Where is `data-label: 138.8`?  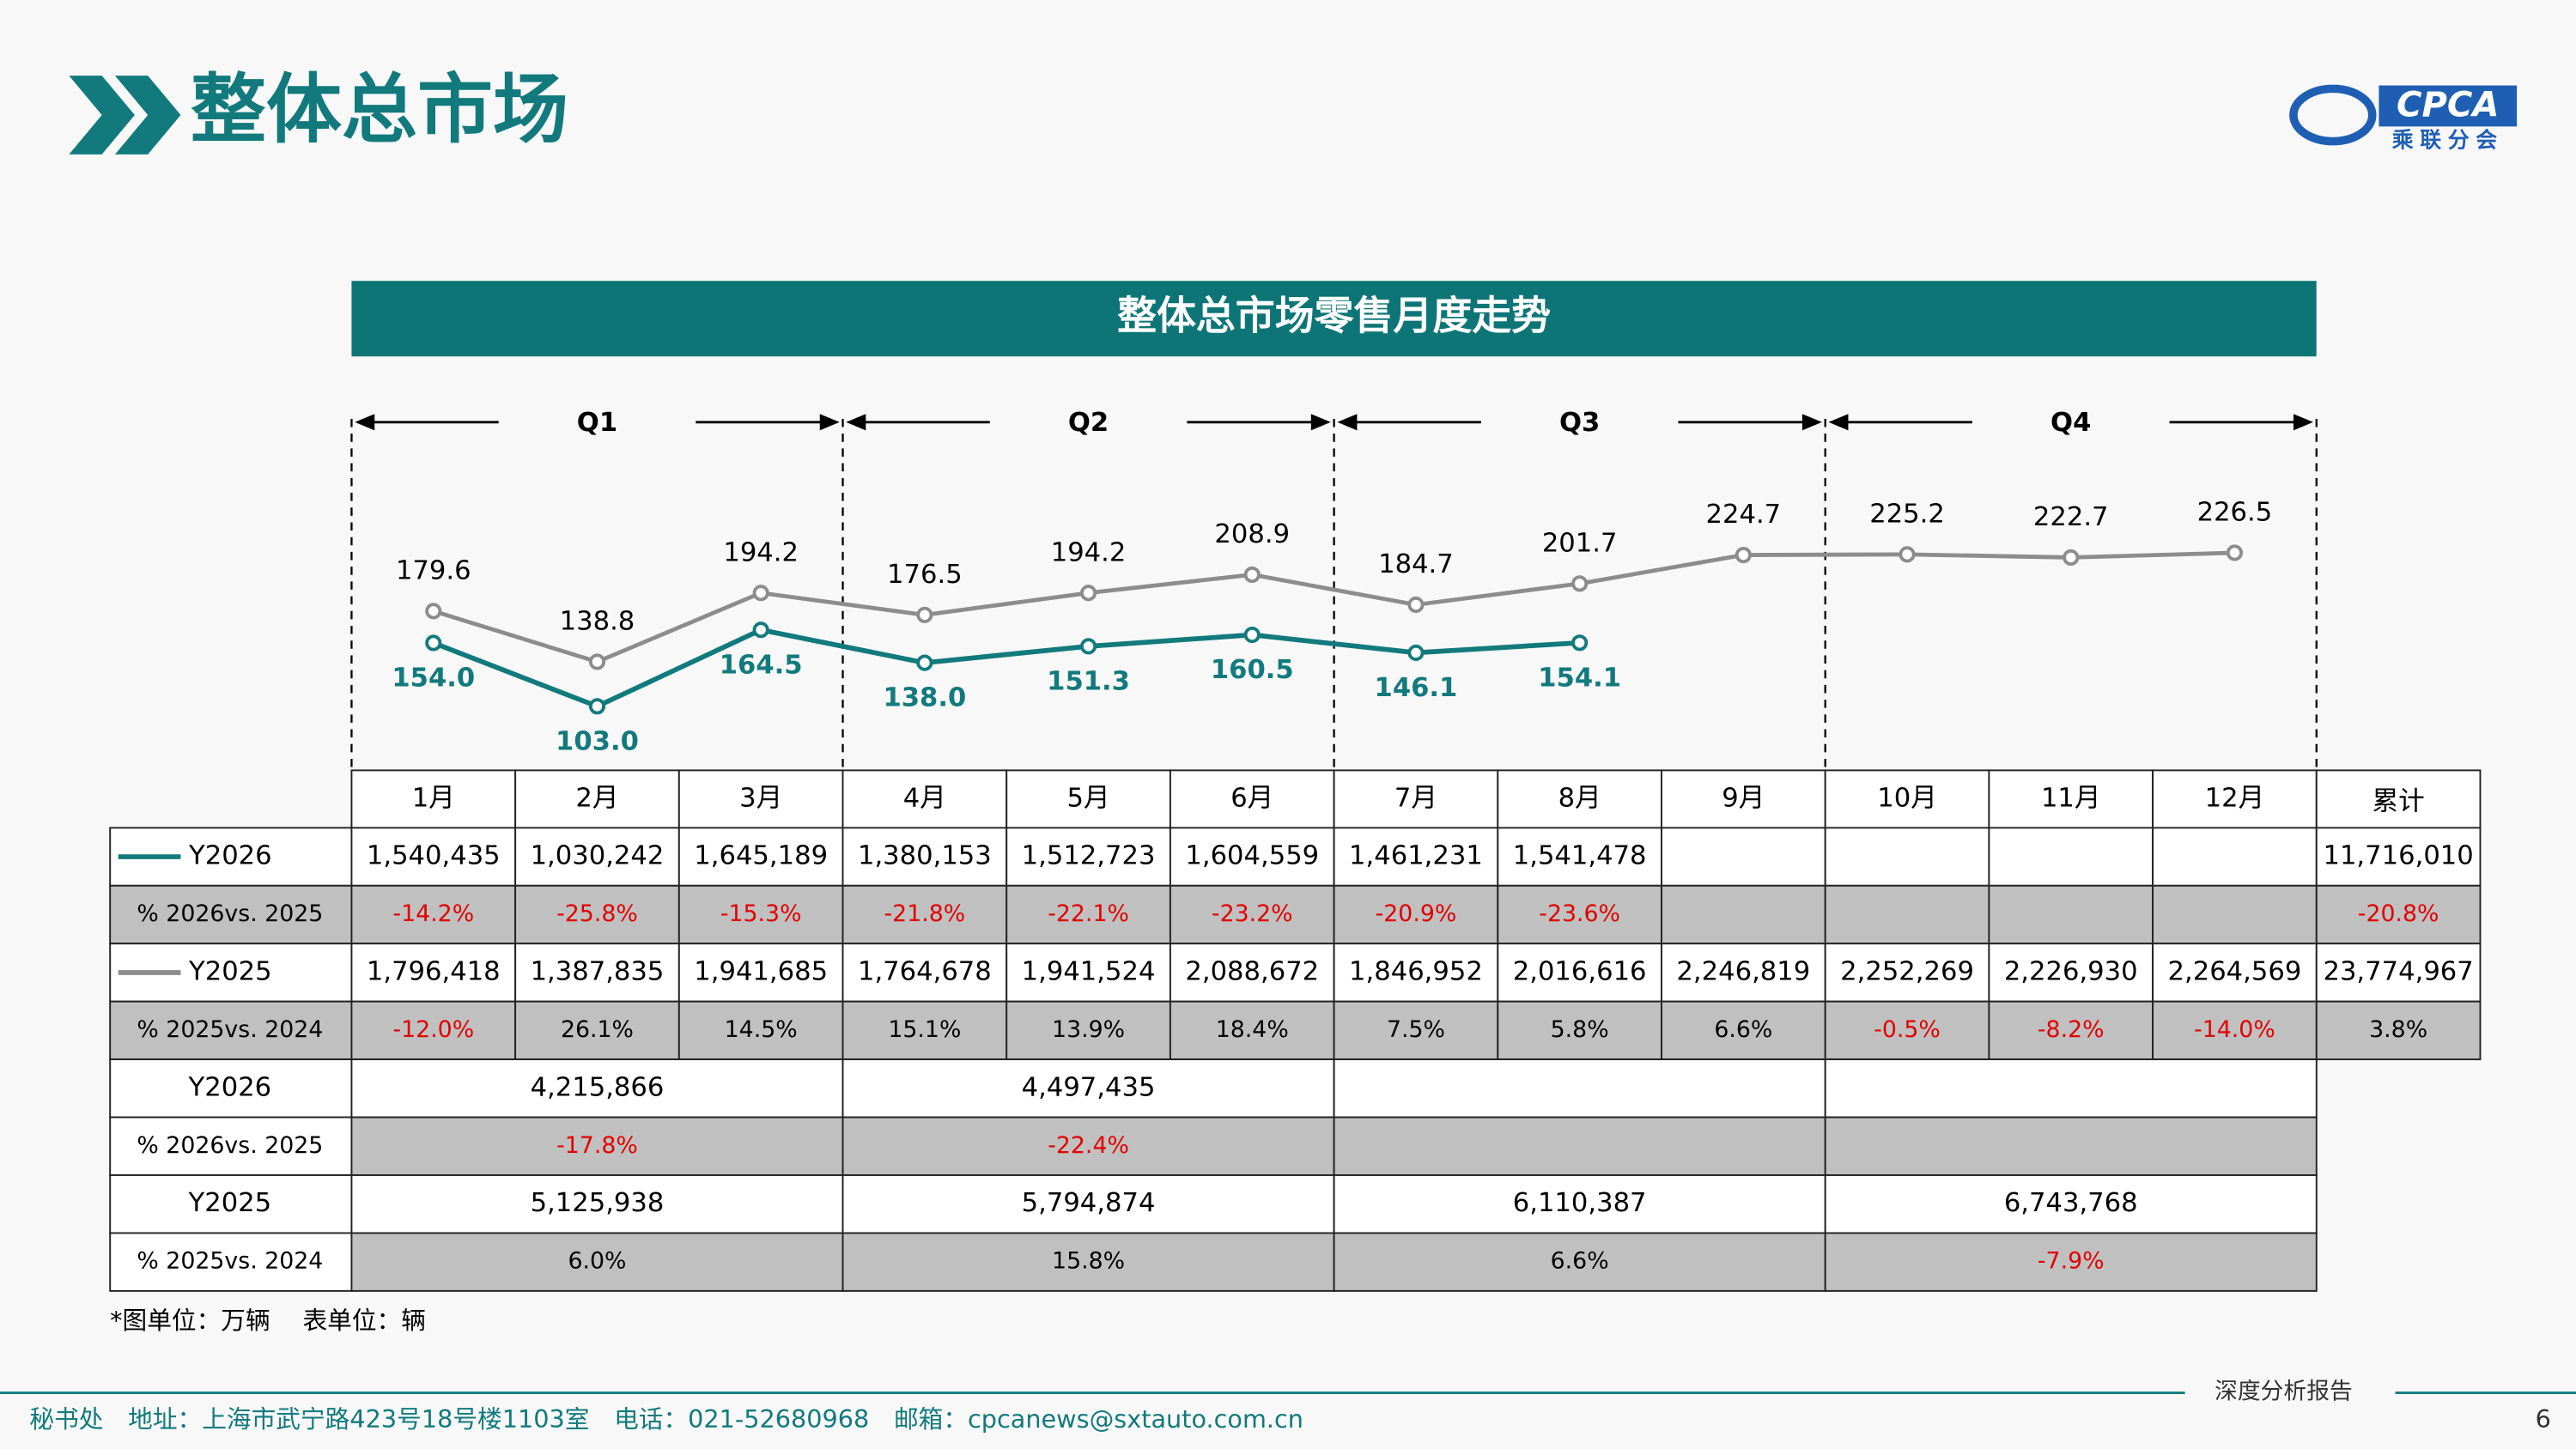 data-label: 138.8 is located at coordinates (597, 622).